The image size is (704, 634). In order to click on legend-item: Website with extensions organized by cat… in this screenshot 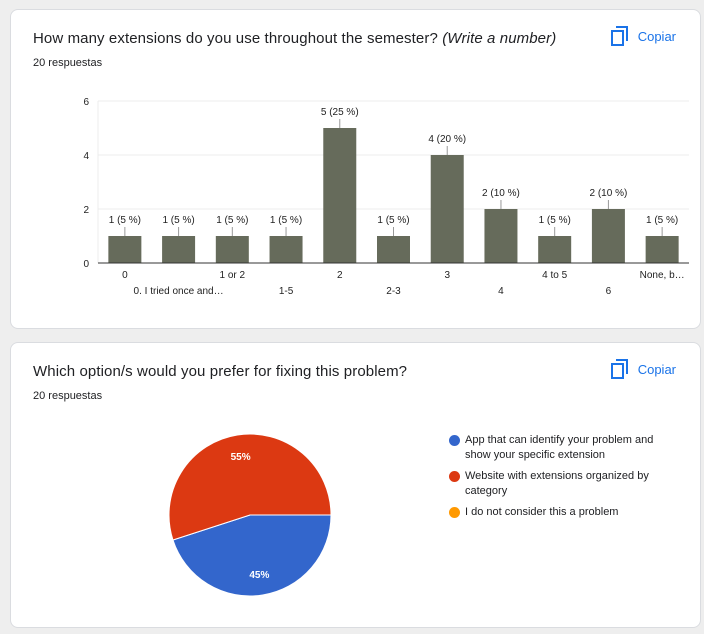, I will do `click(556, 484)`.